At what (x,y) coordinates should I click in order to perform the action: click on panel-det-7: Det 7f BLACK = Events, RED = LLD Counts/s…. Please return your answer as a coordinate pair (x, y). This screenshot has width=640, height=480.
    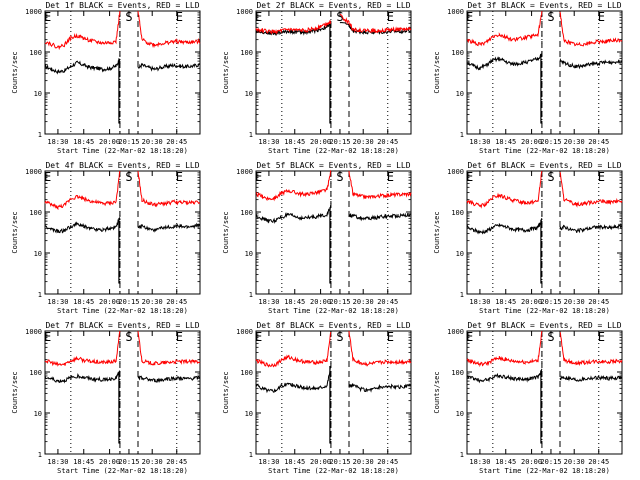
    Looking at the image, I should click on (106, 398).